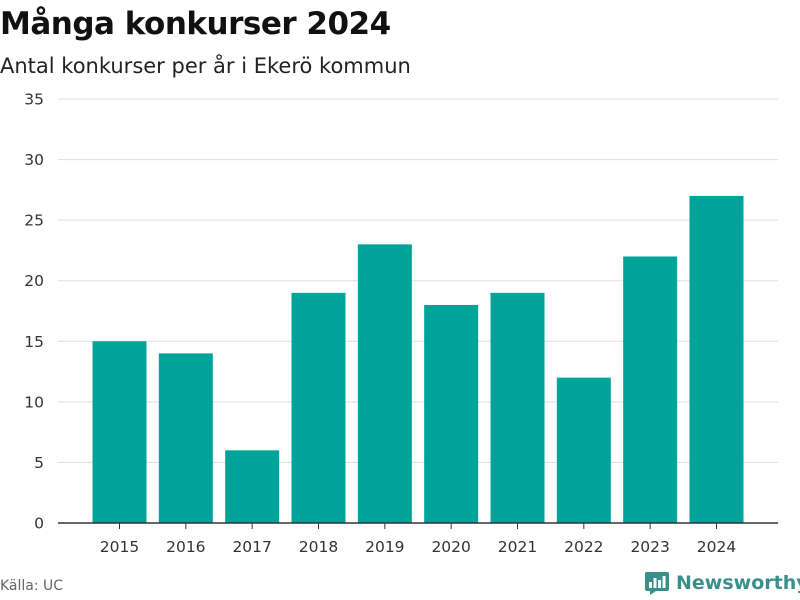  What do you see at coordinates (657, 583) in the screenshot?
I see `bar-chart-logo-icon` at bounding box center [657, 583].